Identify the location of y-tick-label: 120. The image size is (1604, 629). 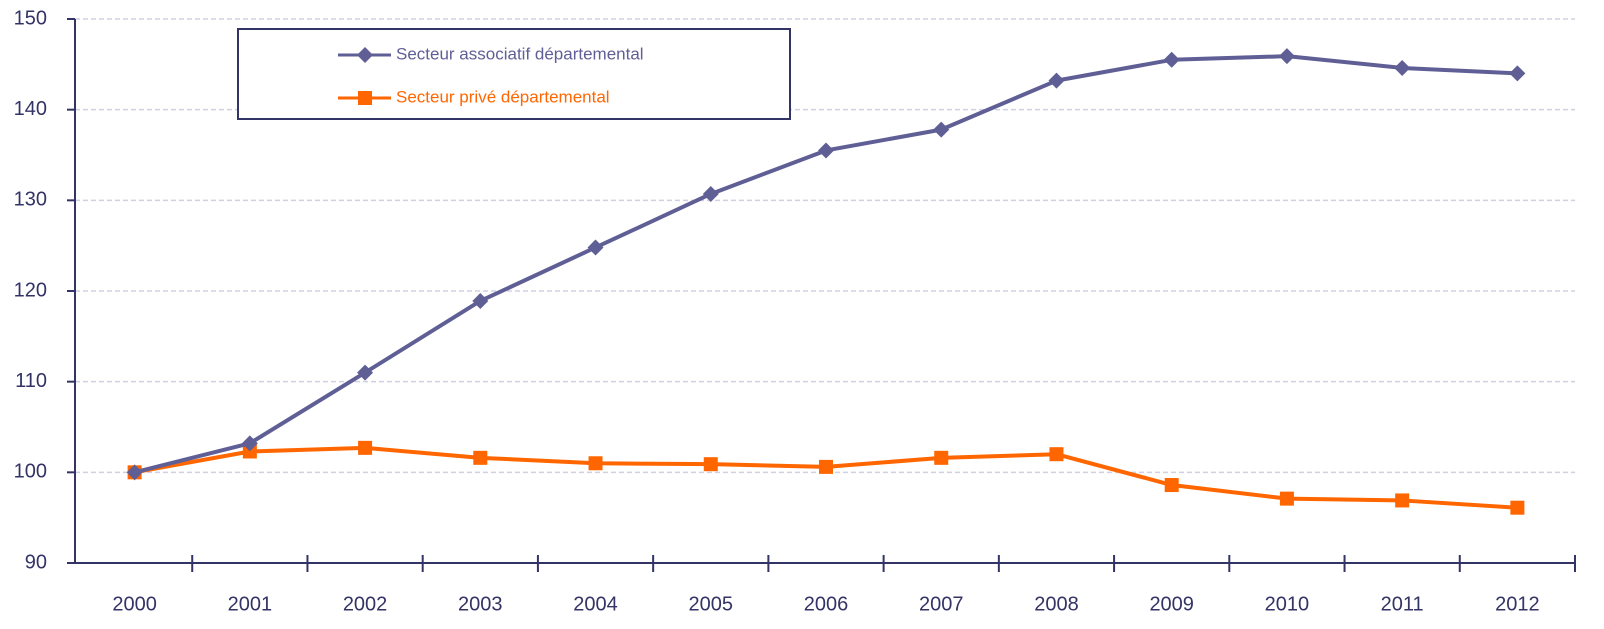
(30, 290).